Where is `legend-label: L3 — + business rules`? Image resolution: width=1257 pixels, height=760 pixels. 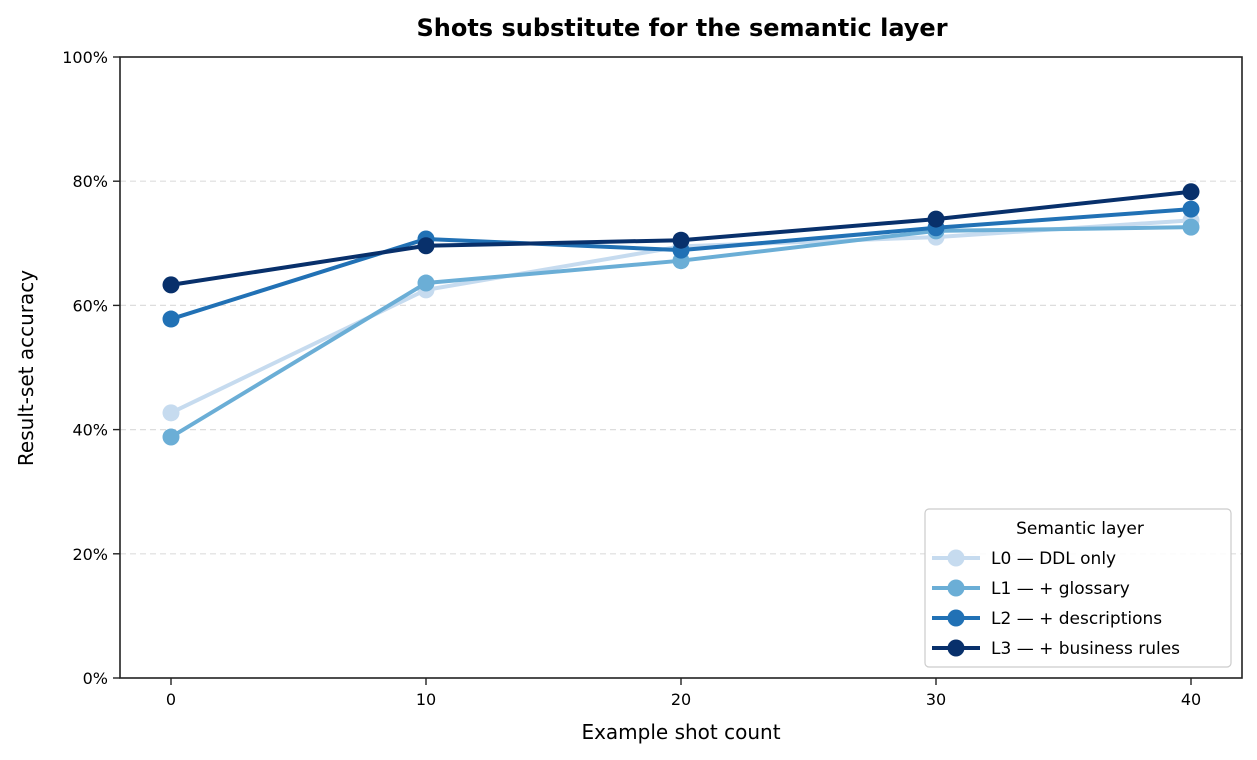 legend-label: L3 — + business rules is located at coordinates (1085, 649).